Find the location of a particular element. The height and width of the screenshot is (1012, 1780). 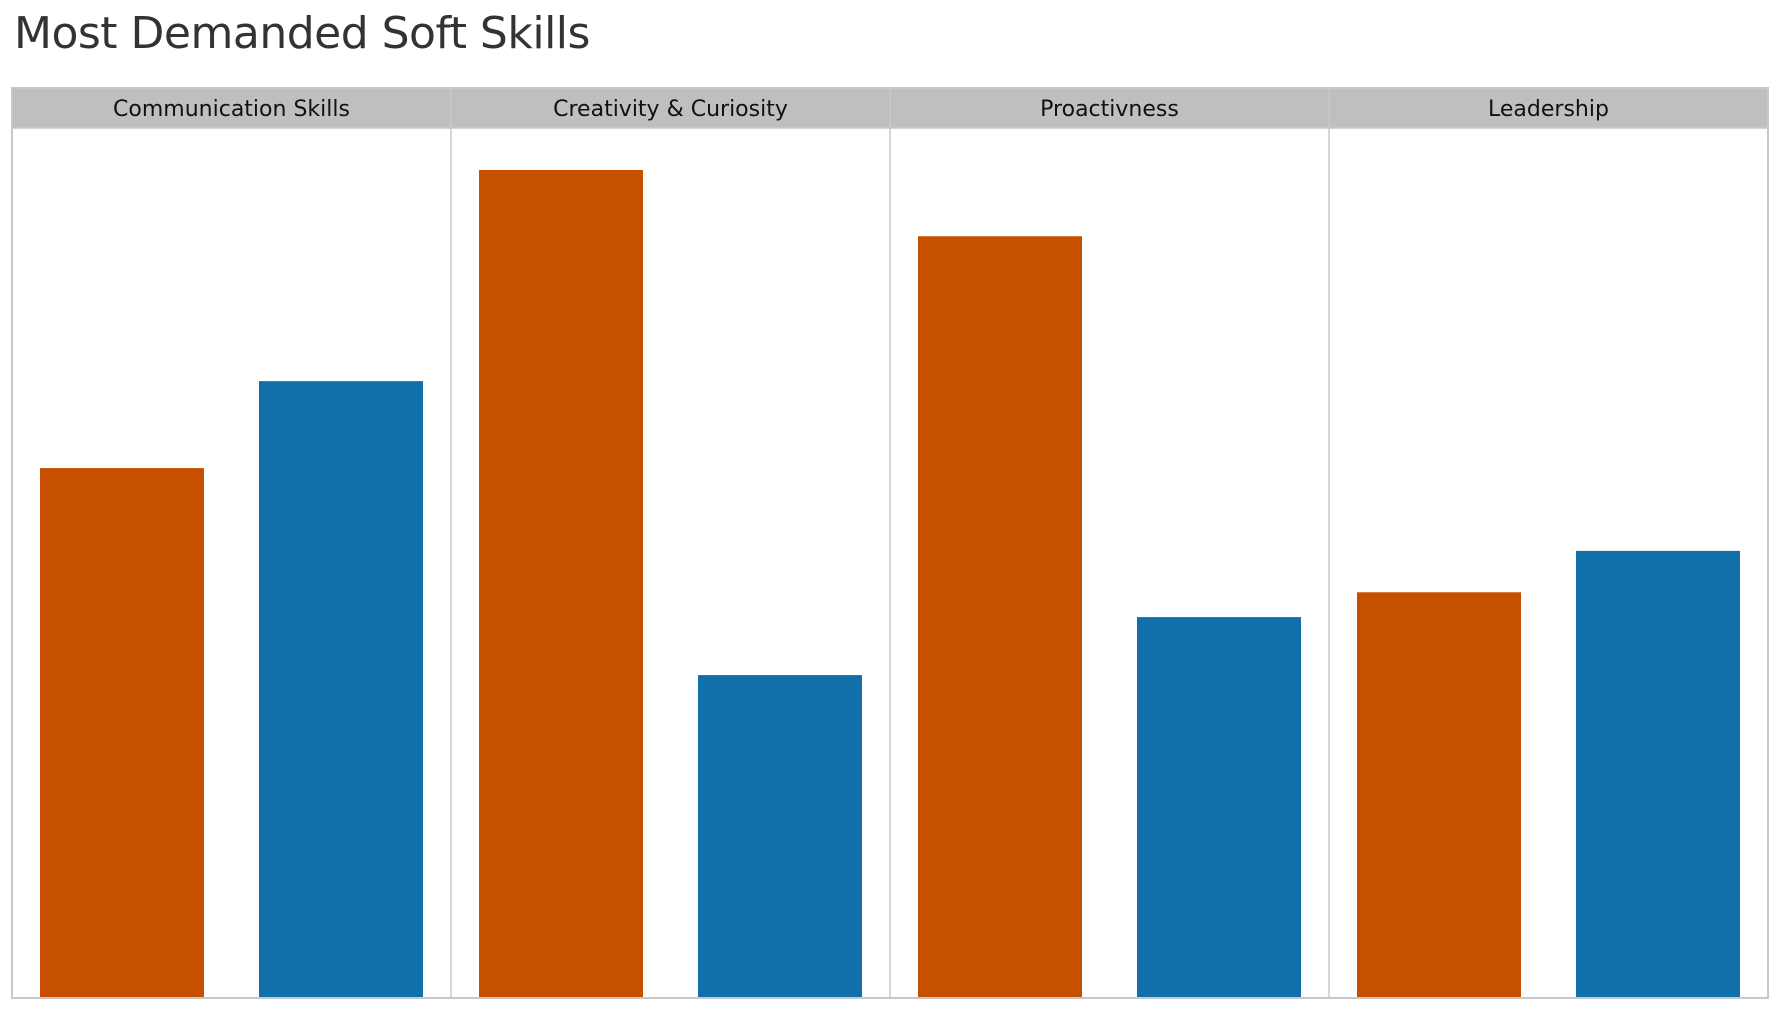

panel-header-creativity-curiosity is located at coordinates (670, 108).